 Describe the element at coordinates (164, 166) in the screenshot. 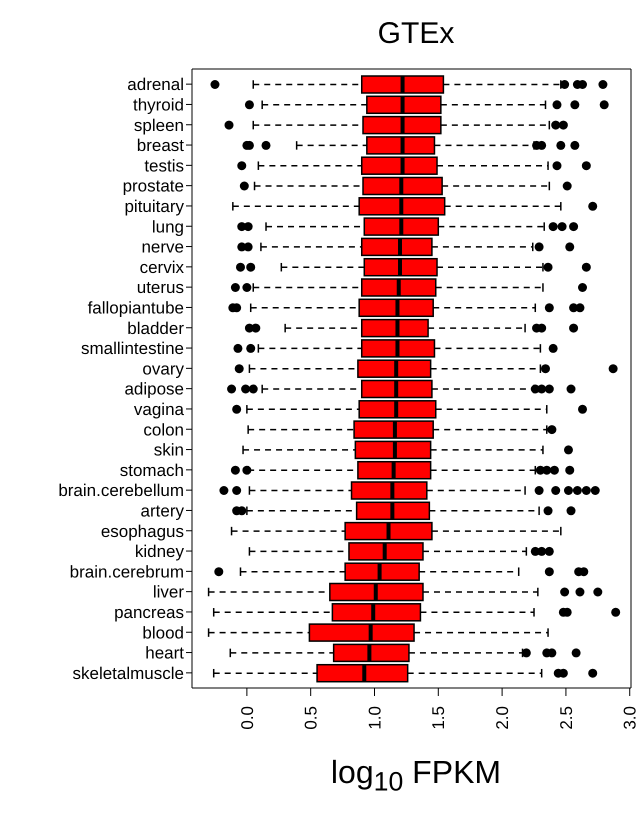

I see `y-tick-label: testis` at that location.